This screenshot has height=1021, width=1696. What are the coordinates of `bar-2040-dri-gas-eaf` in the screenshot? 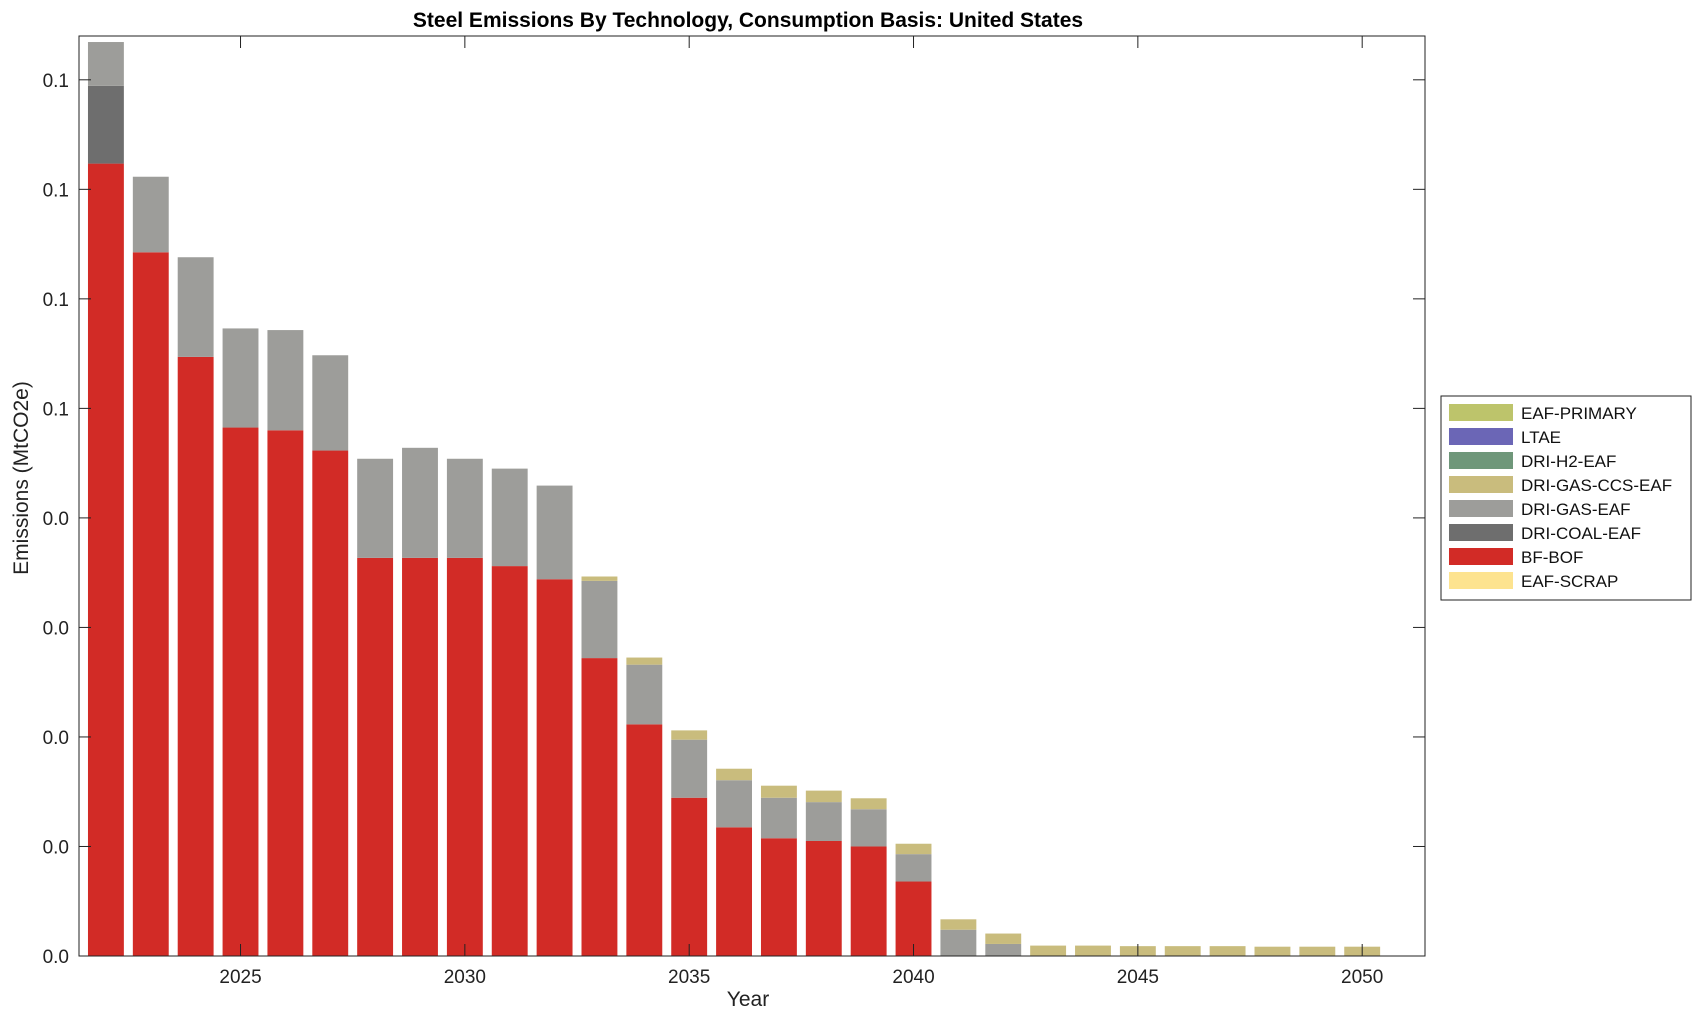 It's located at (913, 868).